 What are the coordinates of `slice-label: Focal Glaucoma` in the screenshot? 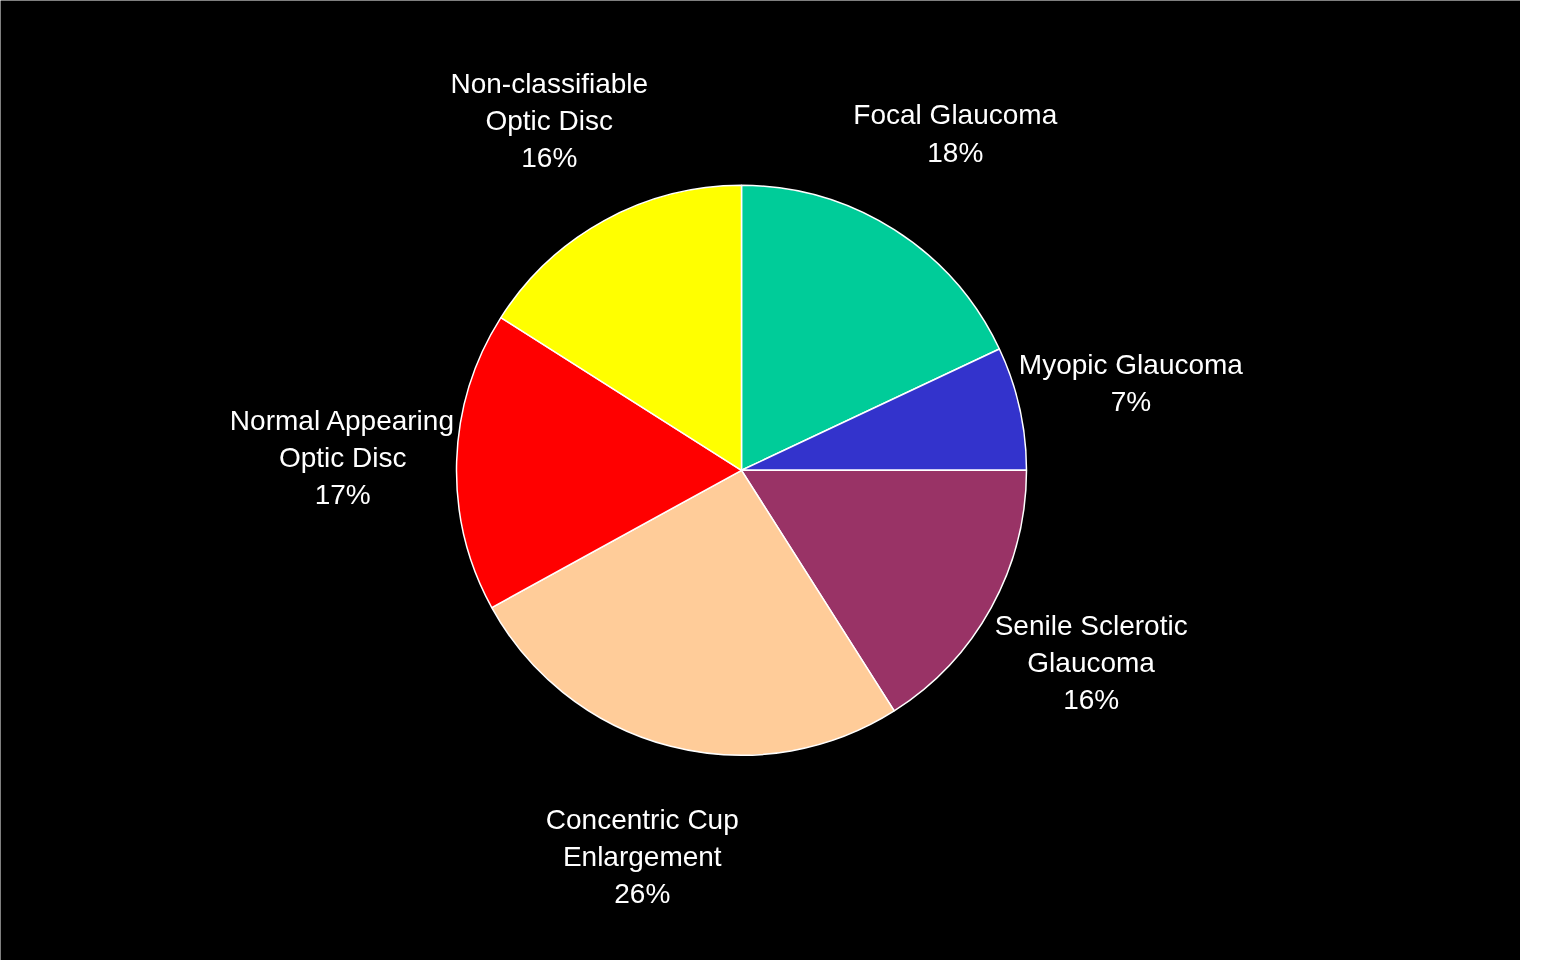 It's located at (955, 115).